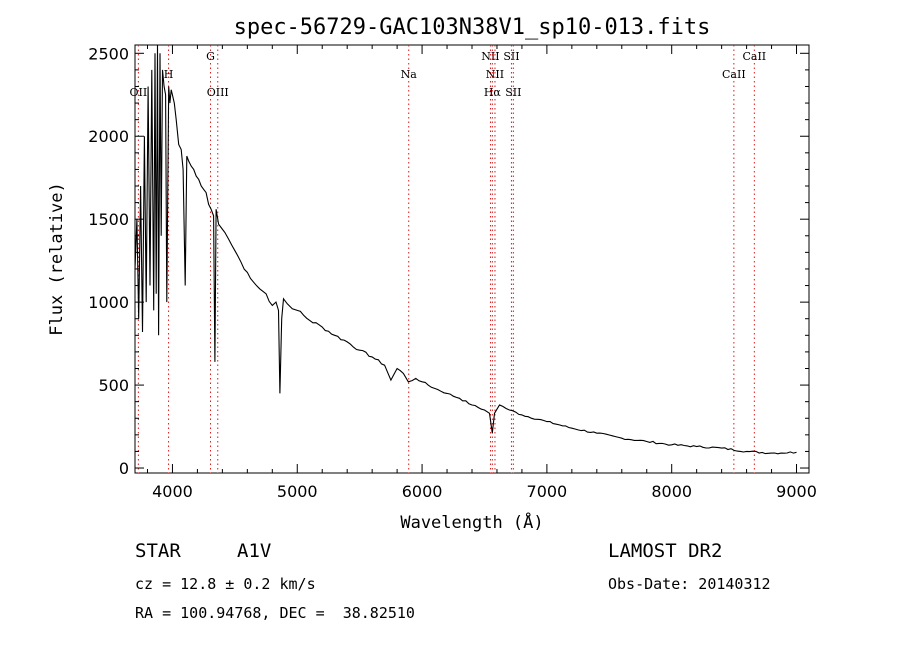 Image resolution: width=900 pixels, height=650 pixels. Describe the element at coordinates (547, 491) in the screenshot. I see `x-tick-label: 7000` at that location.